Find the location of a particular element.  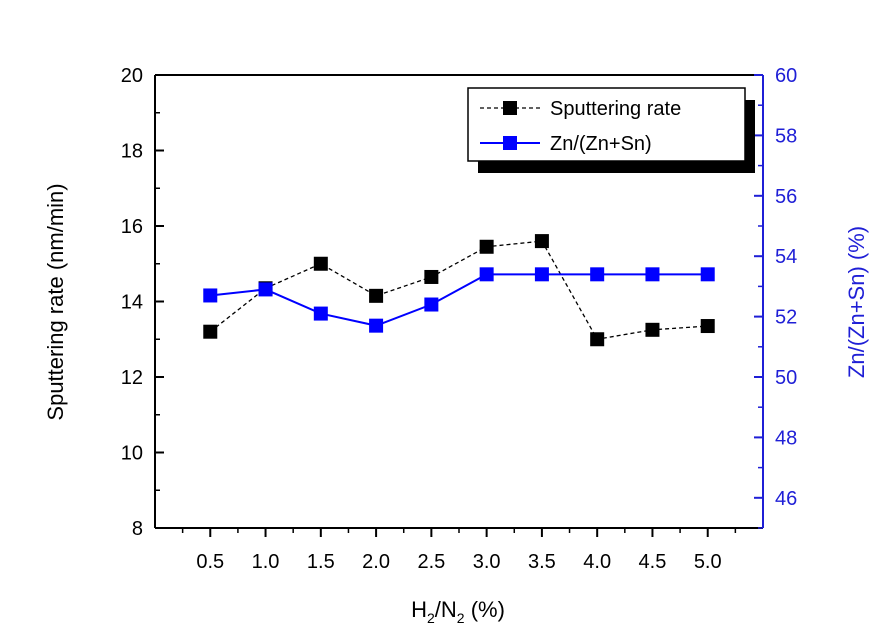

left-tick-label: 10 is located at coordinates (132, 454).